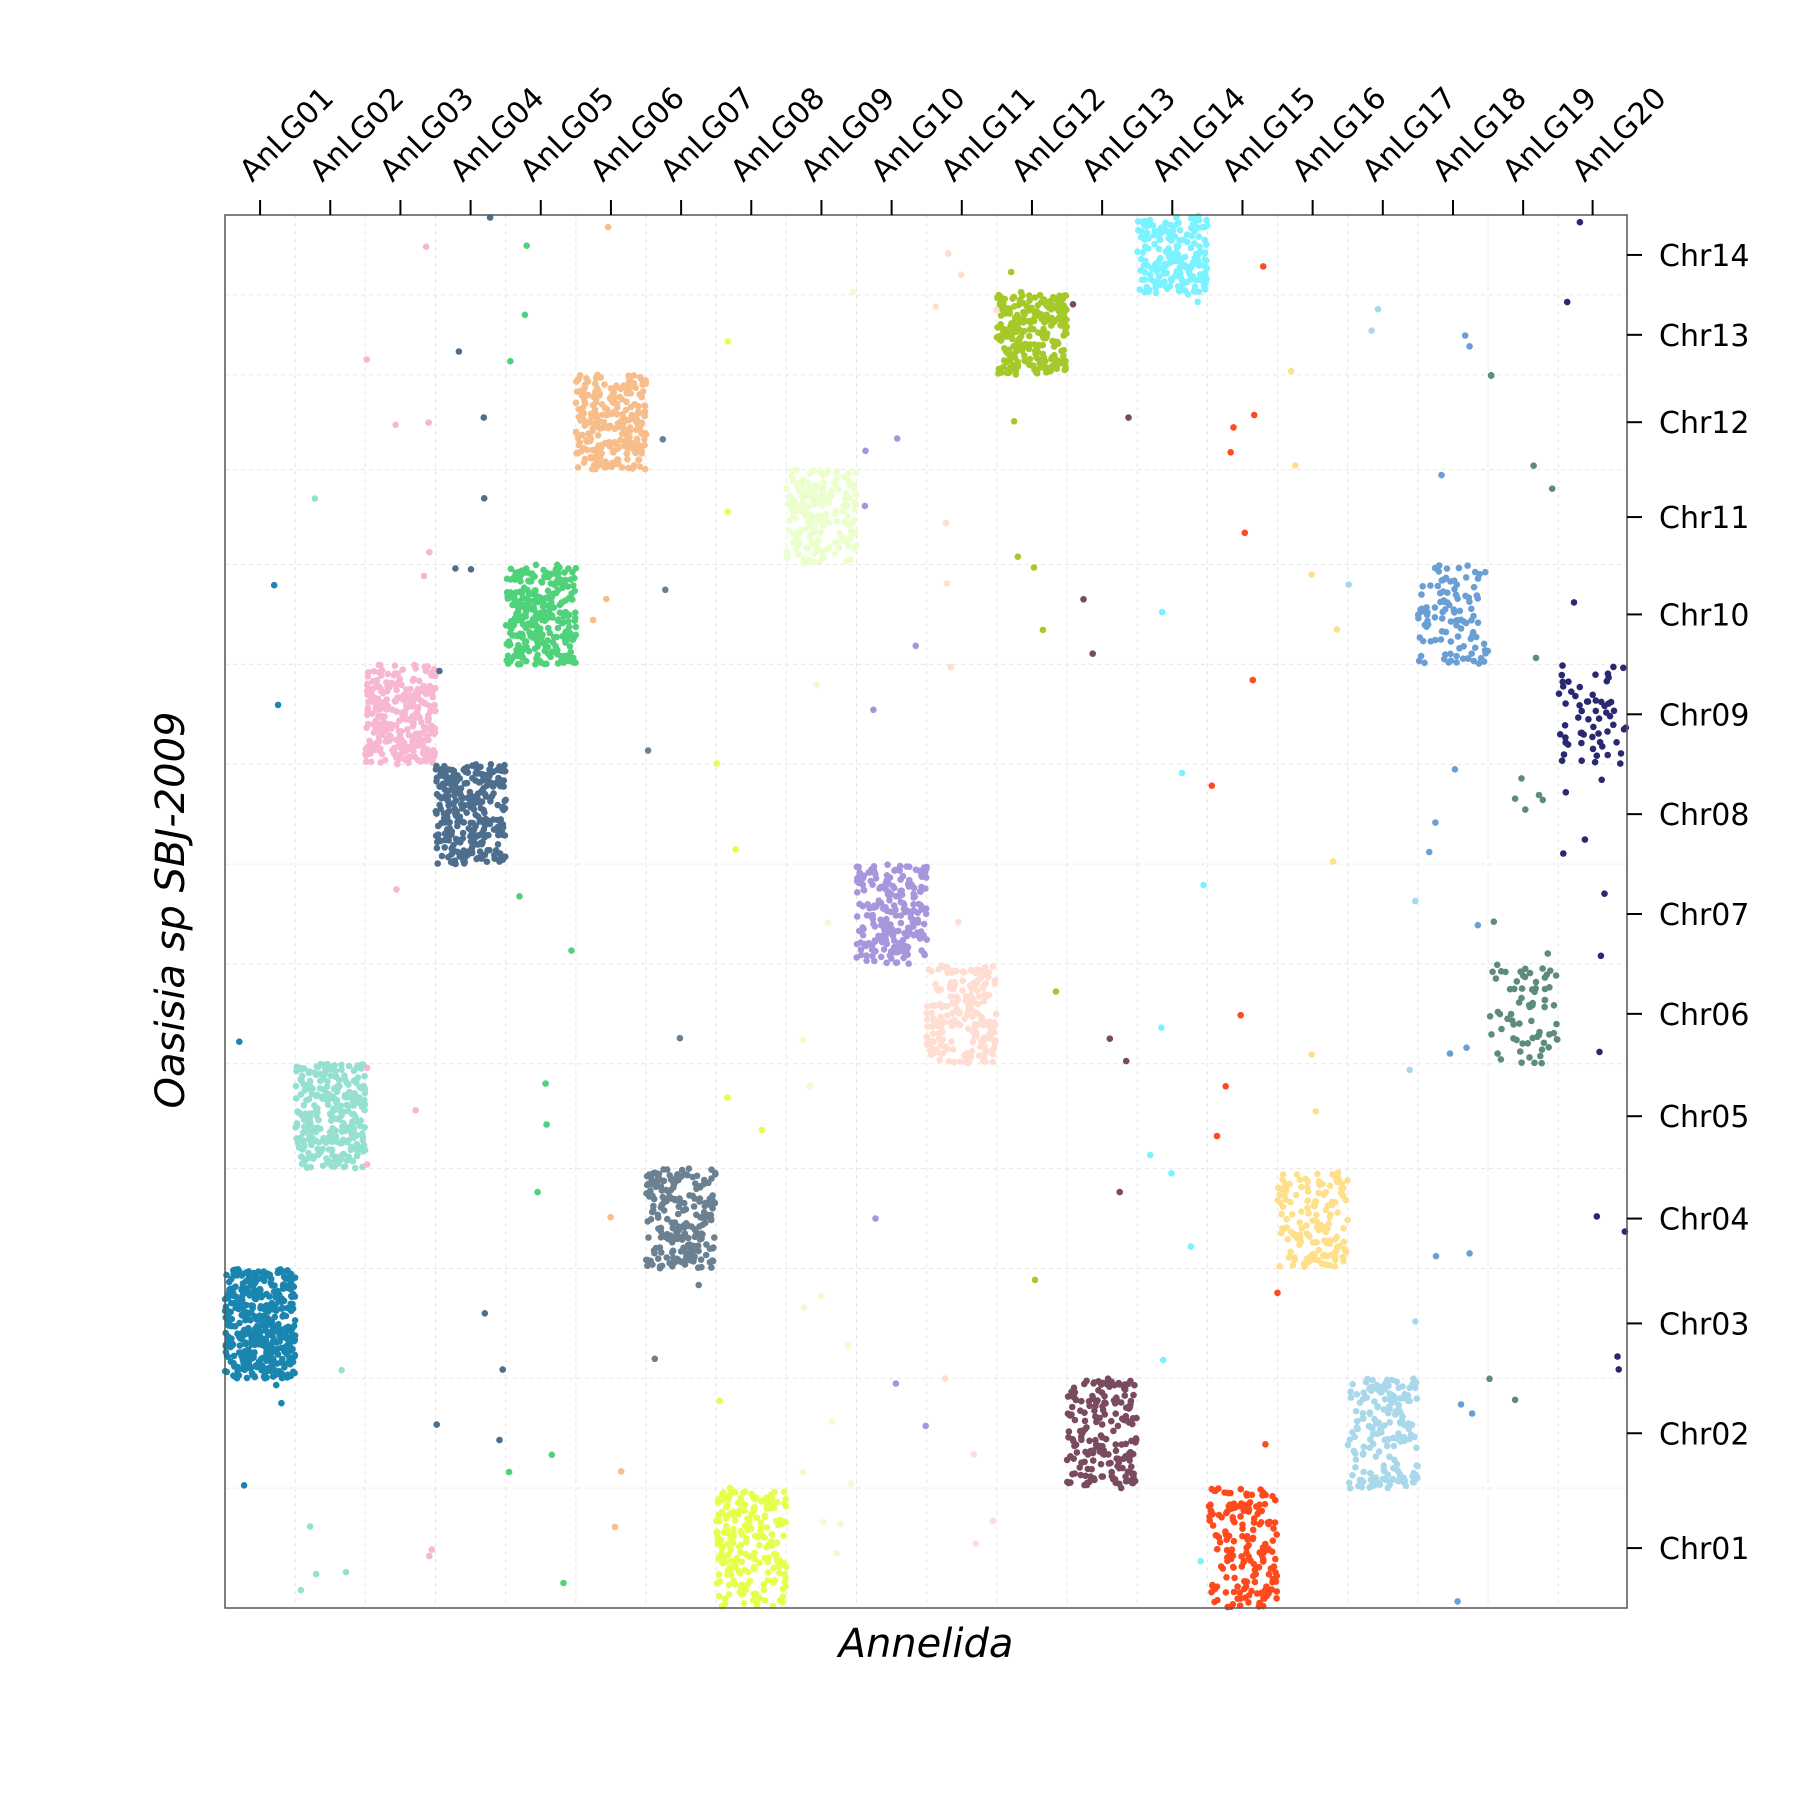  Describe the element at coordinates (1704, 1549) in the screenshot. I see `y-tick-label: Chr01` at that location.